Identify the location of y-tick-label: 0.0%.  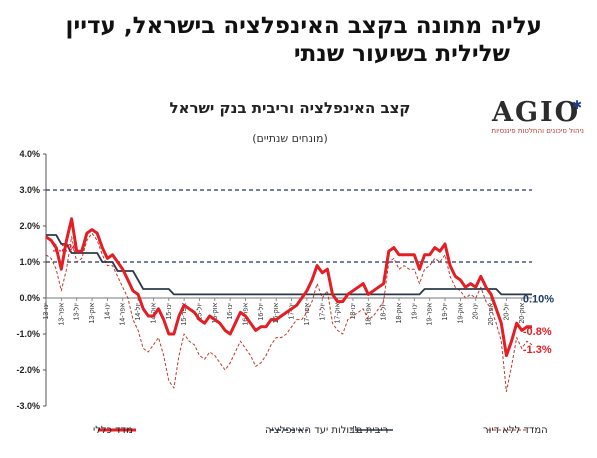
(29, 298).